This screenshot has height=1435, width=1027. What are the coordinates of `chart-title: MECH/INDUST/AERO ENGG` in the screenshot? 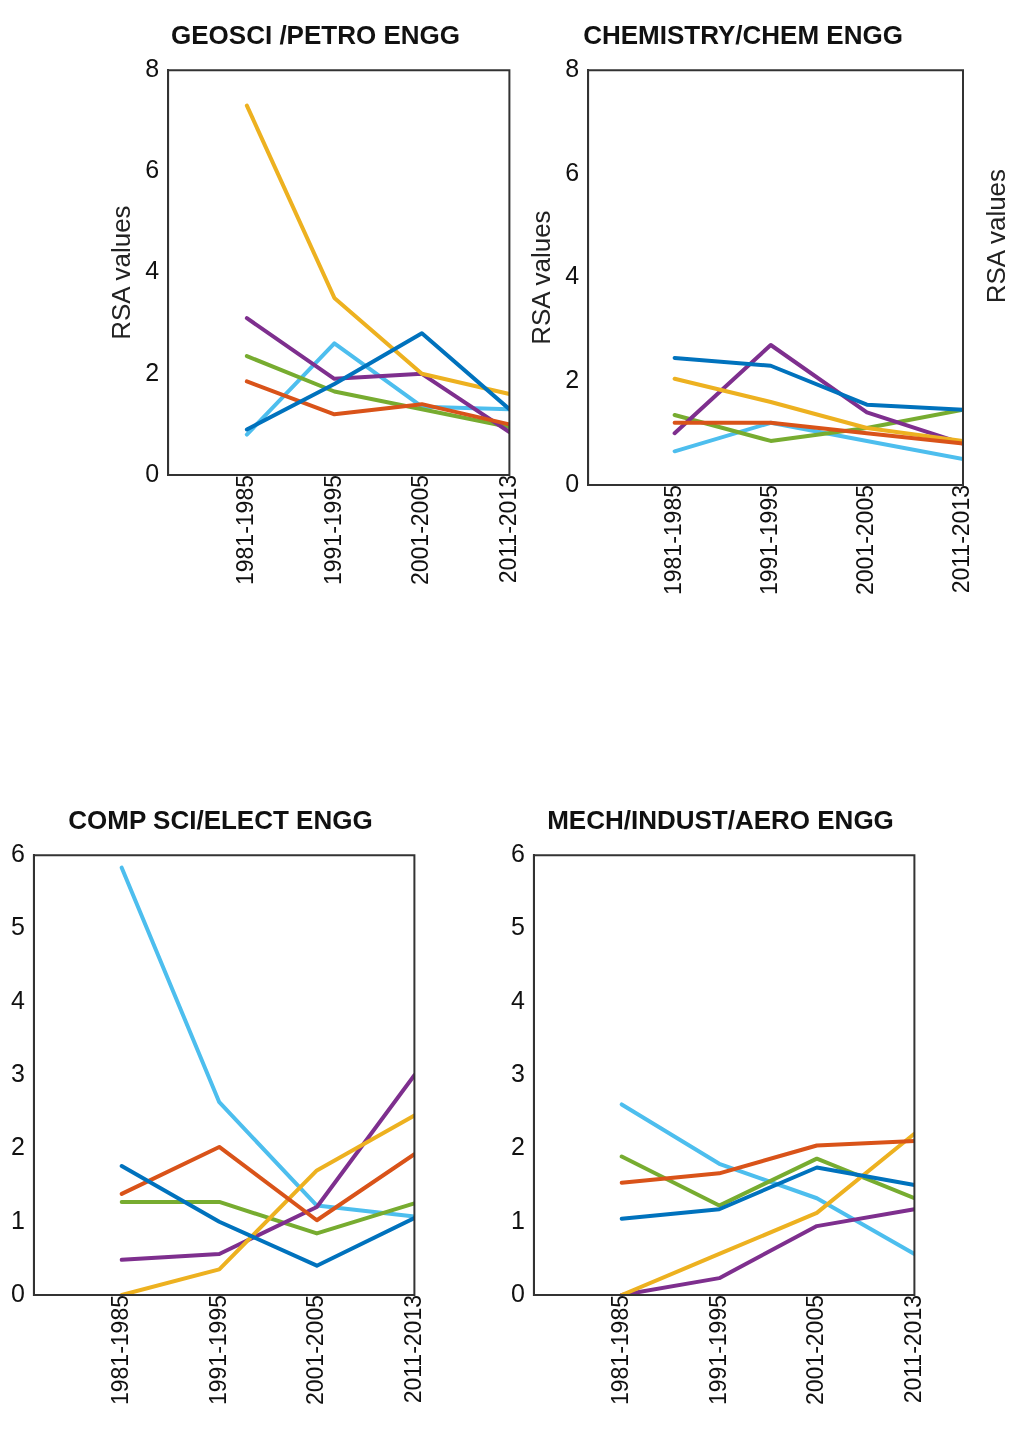 It's located at (720, 819).